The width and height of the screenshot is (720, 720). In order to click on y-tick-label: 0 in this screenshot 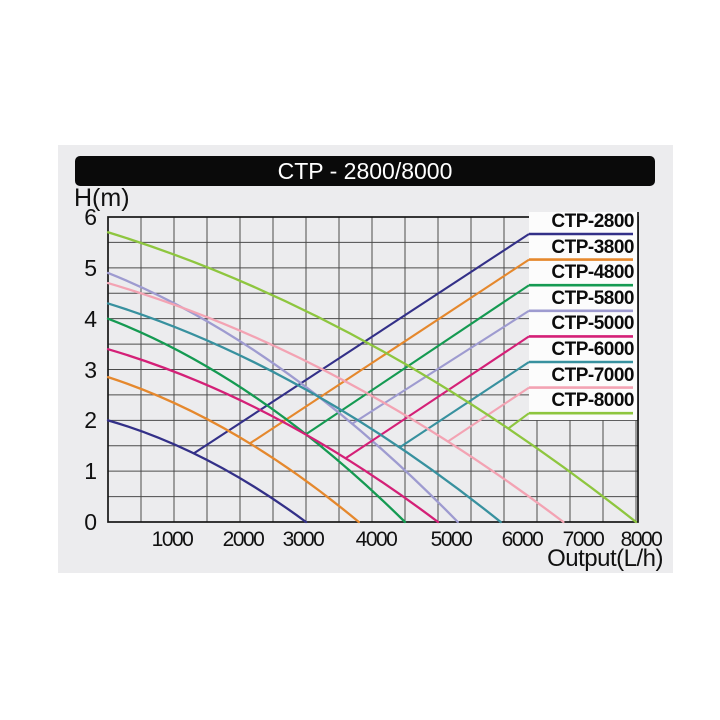, I will do `click(90, 522)`.